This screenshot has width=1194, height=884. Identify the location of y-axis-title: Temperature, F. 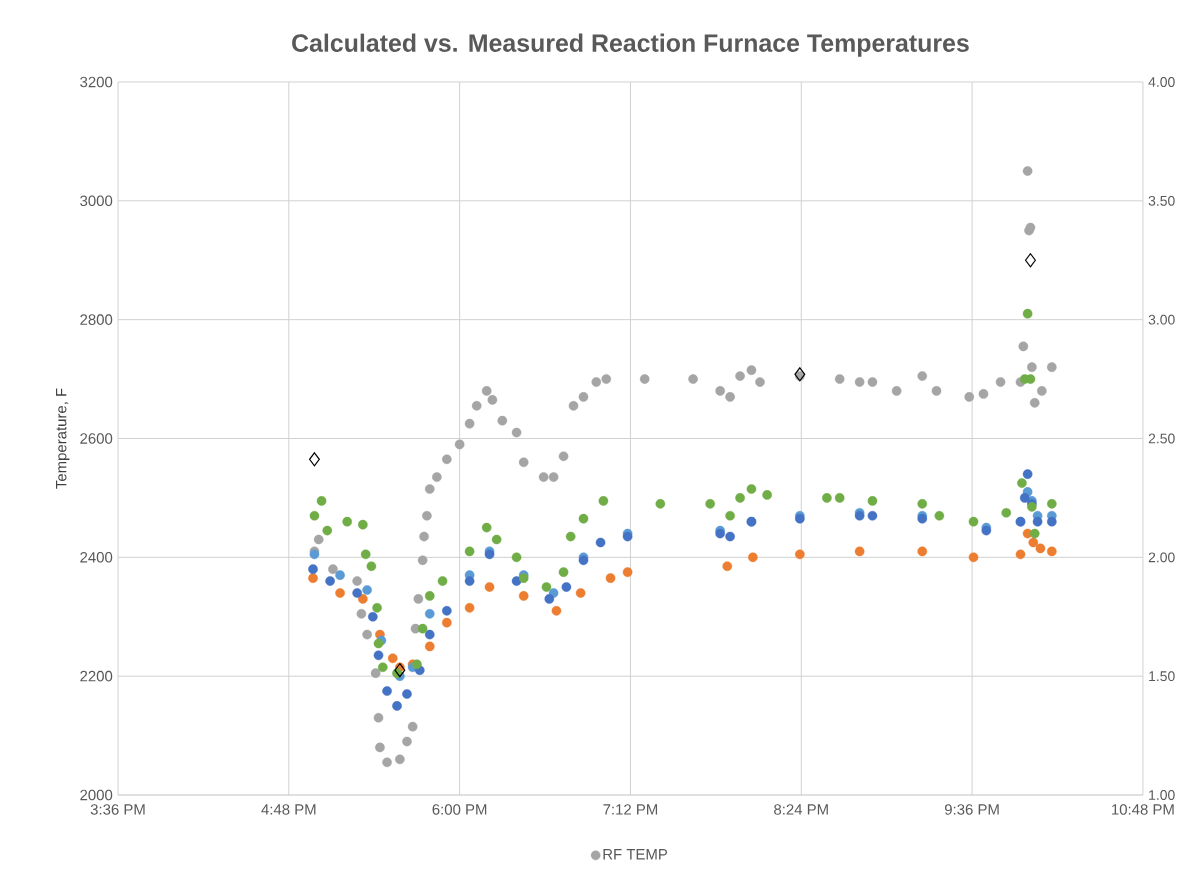
(63, 438).